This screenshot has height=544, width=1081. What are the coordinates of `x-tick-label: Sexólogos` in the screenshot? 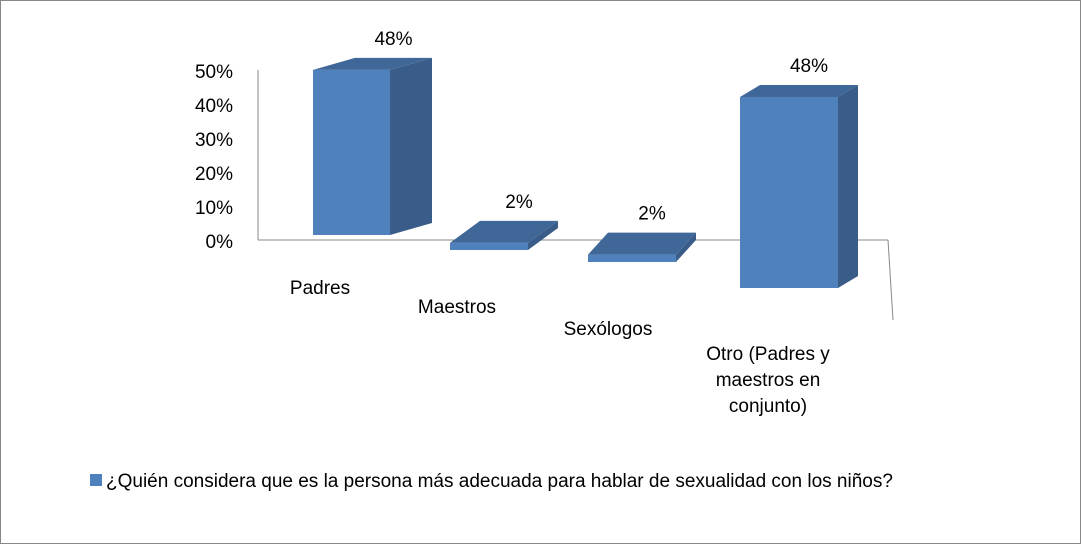 It's located at (608, 329).